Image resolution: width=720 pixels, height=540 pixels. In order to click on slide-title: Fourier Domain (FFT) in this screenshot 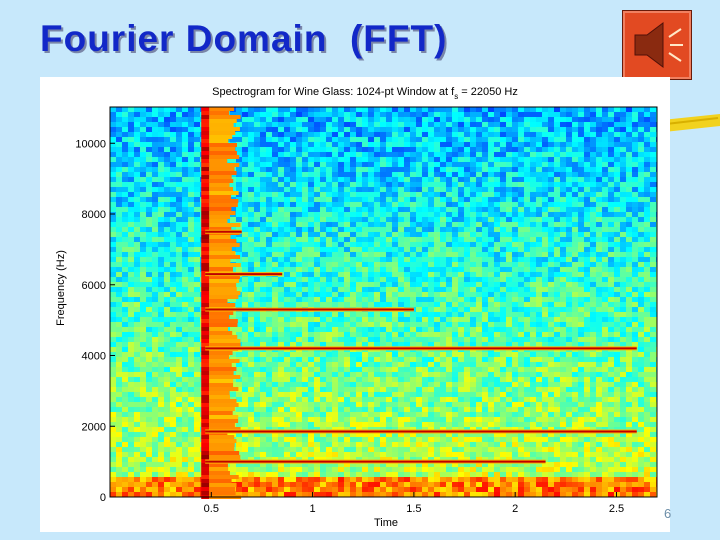, I will do `click(244, 38)`.